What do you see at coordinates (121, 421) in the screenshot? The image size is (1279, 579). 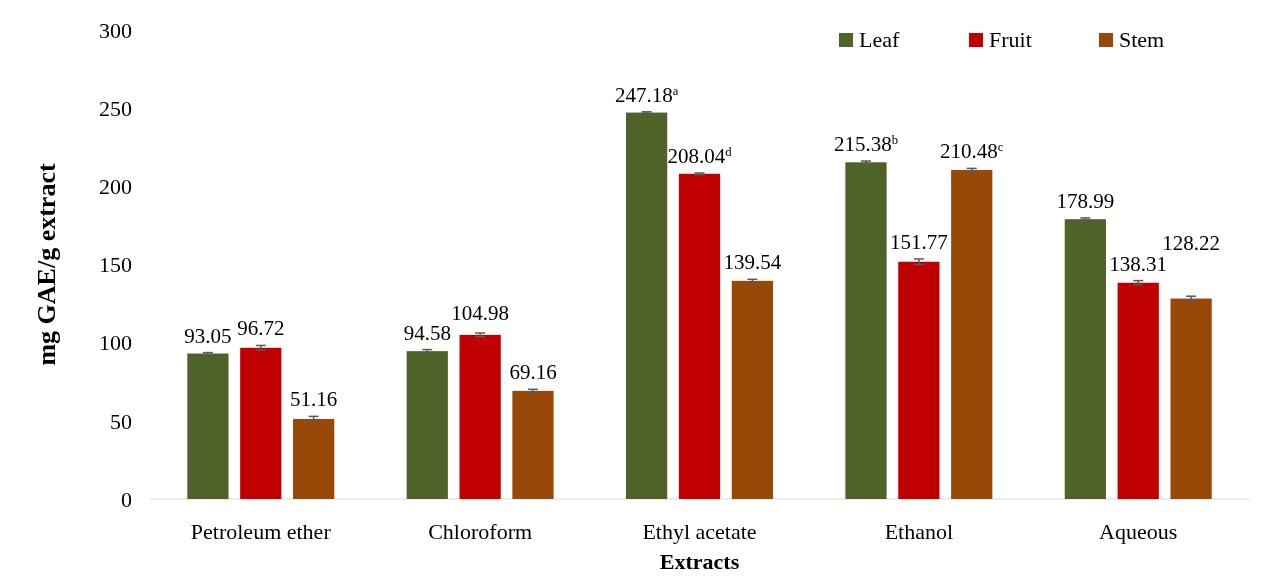 I see `y-tick-label: 50` at bounding box center [121, 421].